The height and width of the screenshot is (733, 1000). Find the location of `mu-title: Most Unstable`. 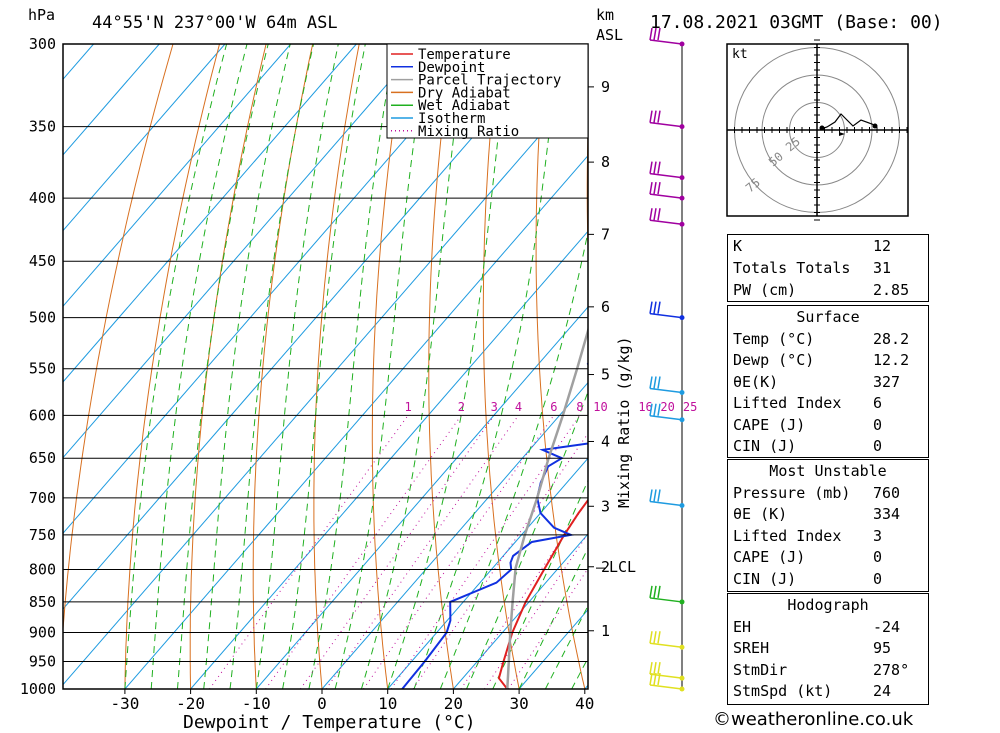

mu-title: Most Unstable is located at coordinates (828, 471).